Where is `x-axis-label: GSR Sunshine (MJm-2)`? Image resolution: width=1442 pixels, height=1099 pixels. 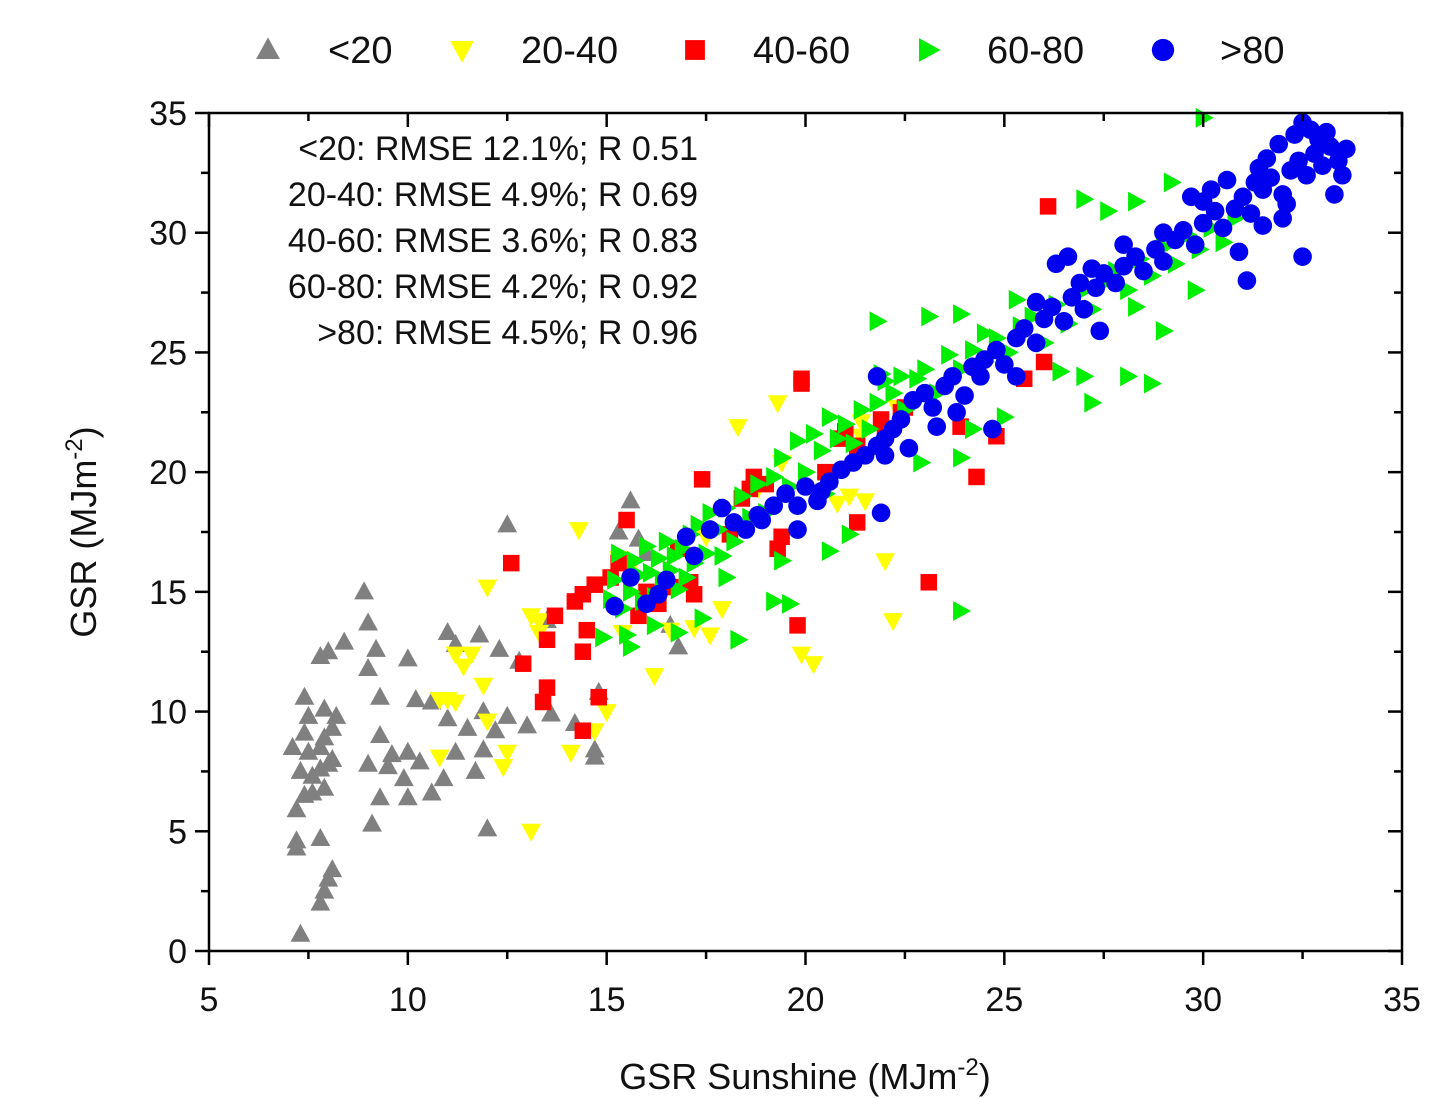 x-axis-label: GSR Sunshine (MJm-2) is located at coordinates (804, 1075).